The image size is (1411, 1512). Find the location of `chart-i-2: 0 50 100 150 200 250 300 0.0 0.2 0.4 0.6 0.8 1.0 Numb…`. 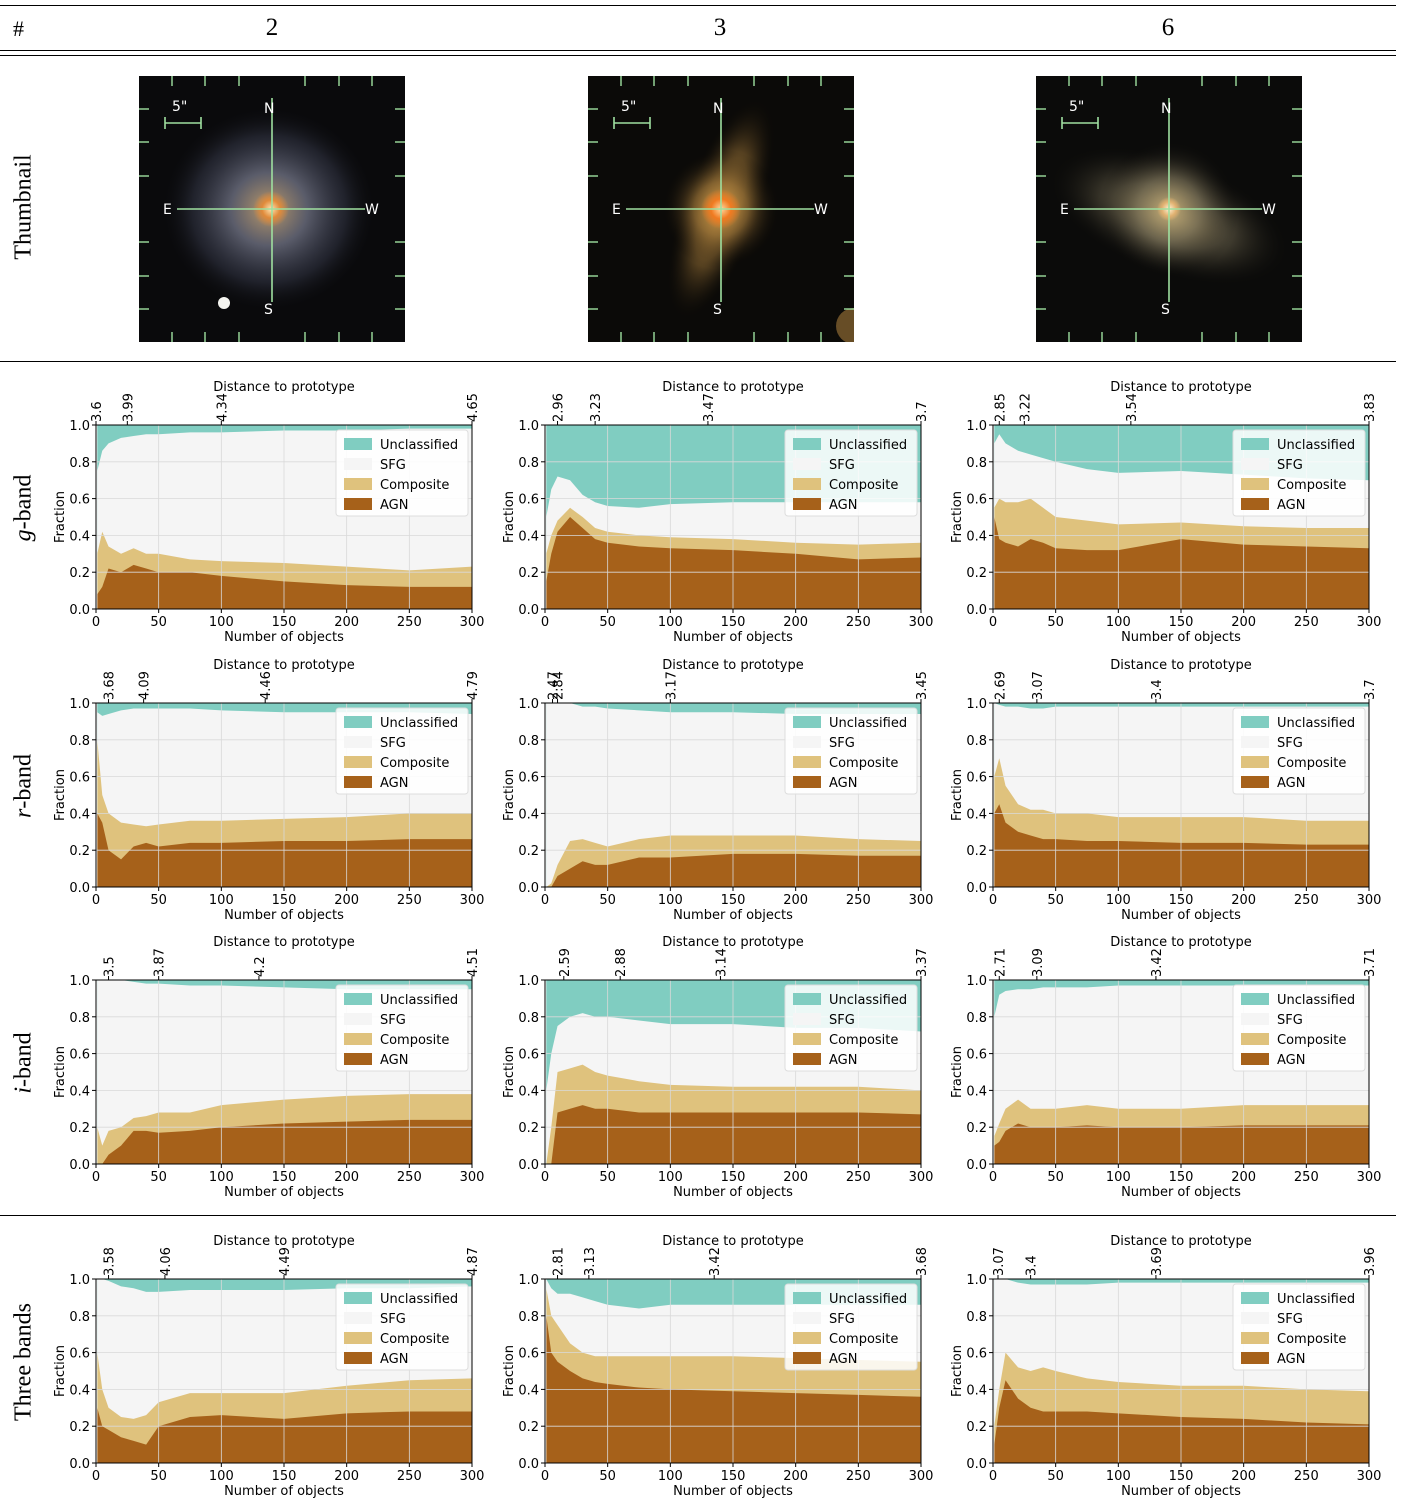

chart-i-2: 0 50 100 150 200 250 300 0.0 0.2 0.4 0.6 0.8 1.0 Numb… is located at coordinates (268, 1067).